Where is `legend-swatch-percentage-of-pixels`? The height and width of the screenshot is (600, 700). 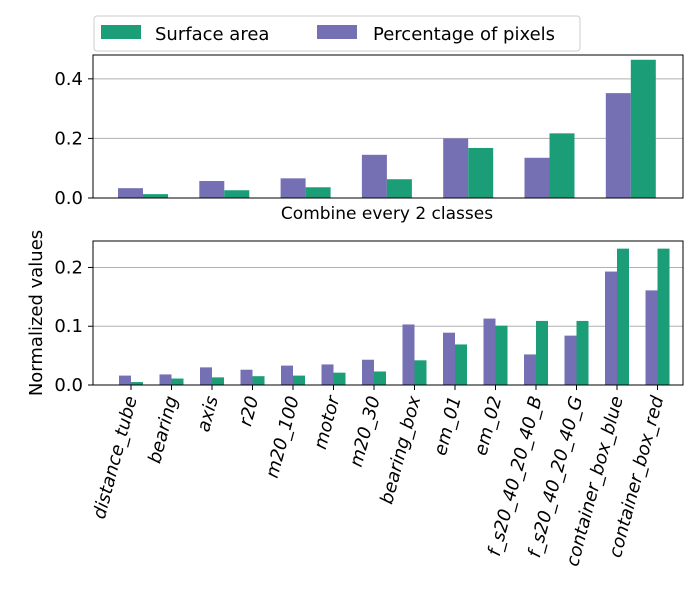 legend-swatch-percentage-of-pixels is located at coordinates (337, 32).